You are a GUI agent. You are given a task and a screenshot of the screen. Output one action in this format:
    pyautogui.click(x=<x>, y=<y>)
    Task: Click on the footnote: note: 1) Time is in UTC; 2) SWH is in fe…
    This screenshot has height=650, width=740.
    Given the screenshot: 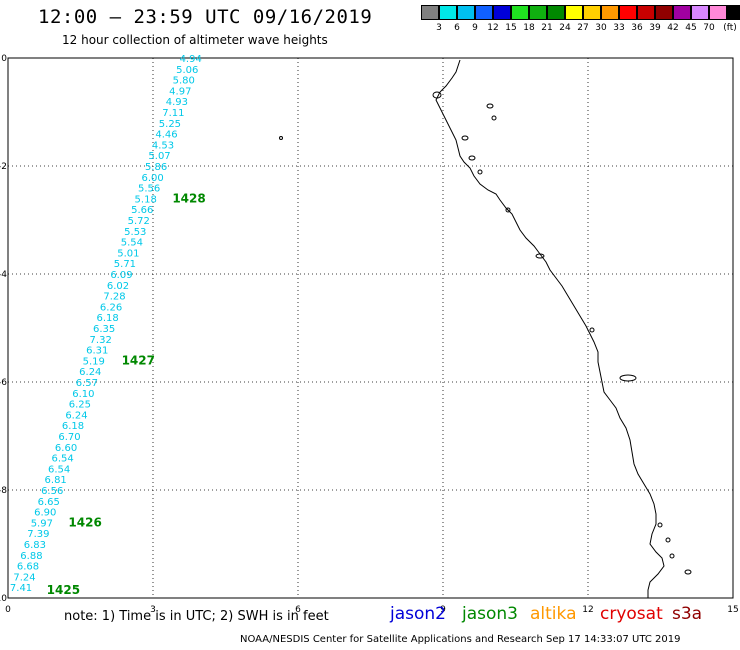 What is the action you would take?
    pyautogui.click(x=196, y=616)
    